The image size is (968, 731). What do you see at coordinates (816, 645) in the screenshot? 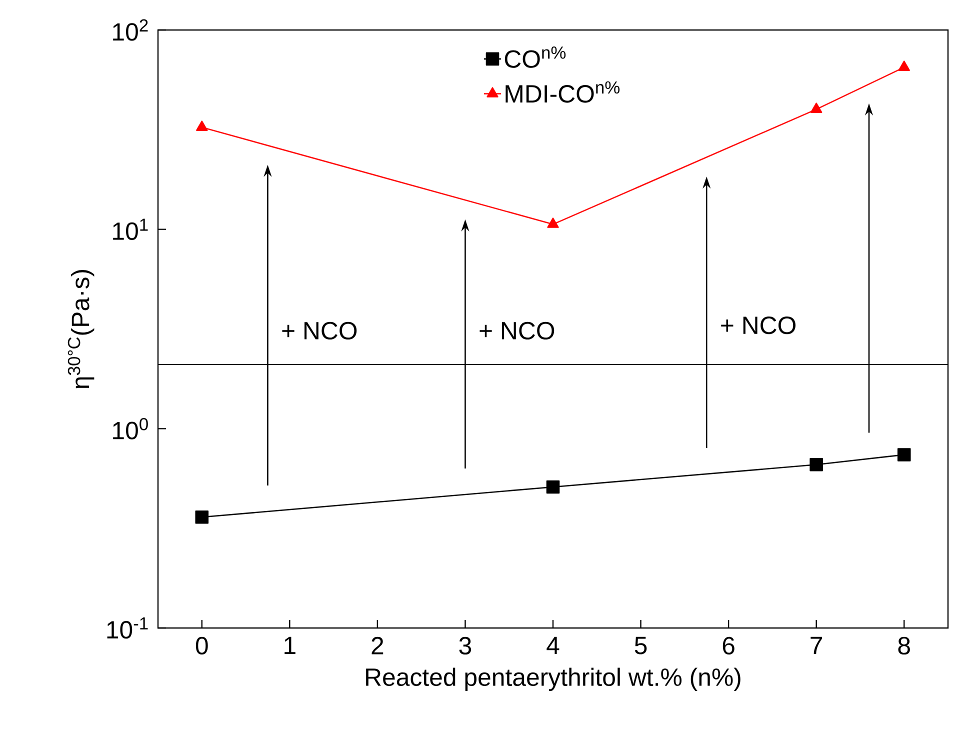
I see `x-tick-label: 7` at bounding box center [816, 645].